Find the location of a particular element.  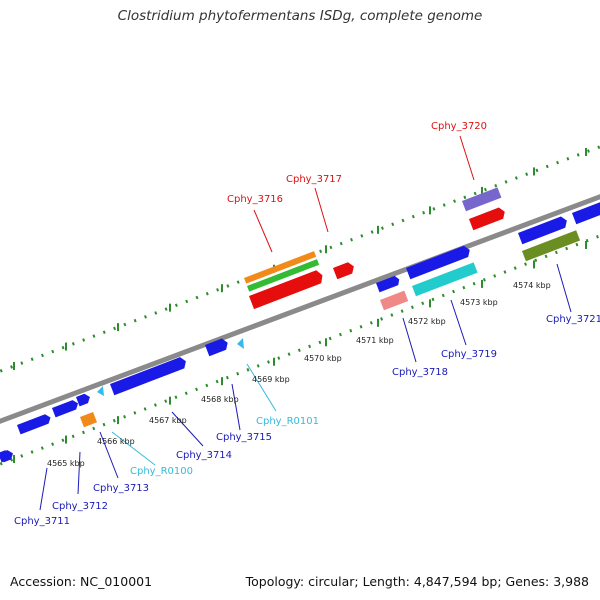

label-cphy-3720: Cphy_3720 is located at coordinates (459, 126).